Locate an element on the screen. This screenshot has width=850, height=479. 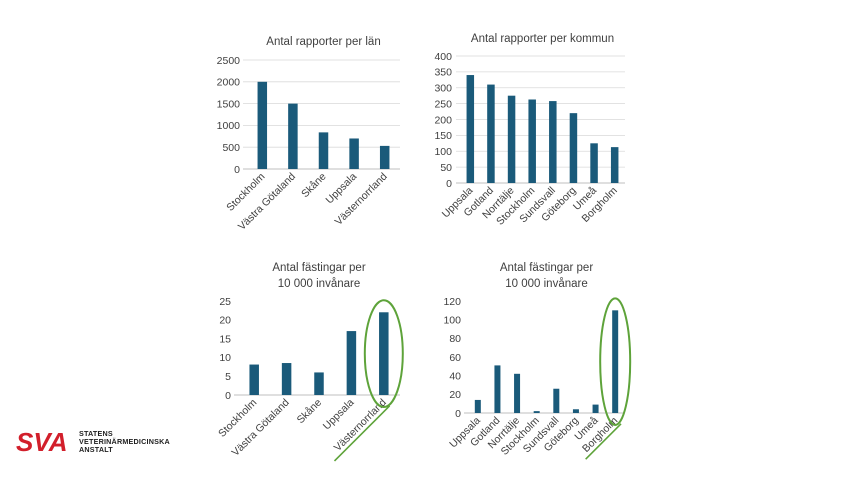
c4-highlight-ellipse is located at coordinates (615, 361).